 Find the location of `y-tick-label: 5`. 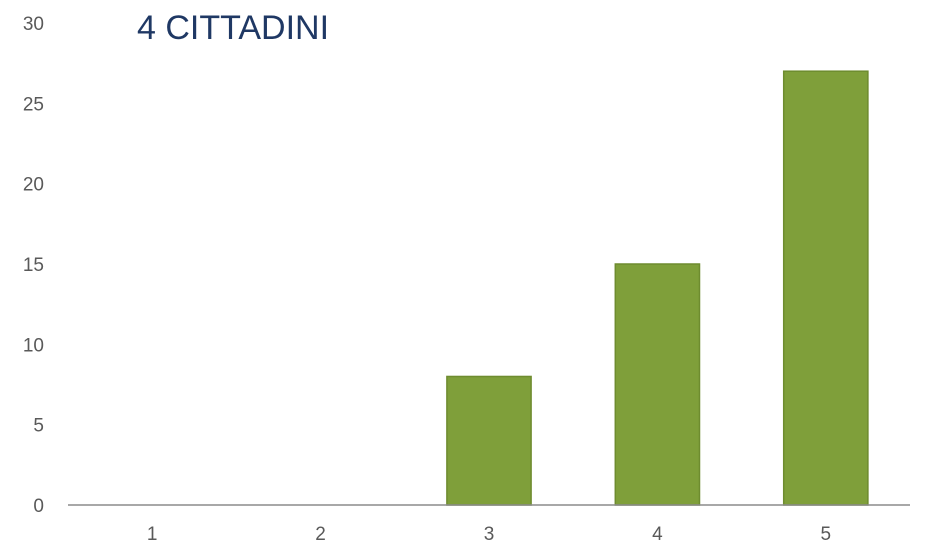

y-tick-label: 5 is located at coordinates (38, 426).